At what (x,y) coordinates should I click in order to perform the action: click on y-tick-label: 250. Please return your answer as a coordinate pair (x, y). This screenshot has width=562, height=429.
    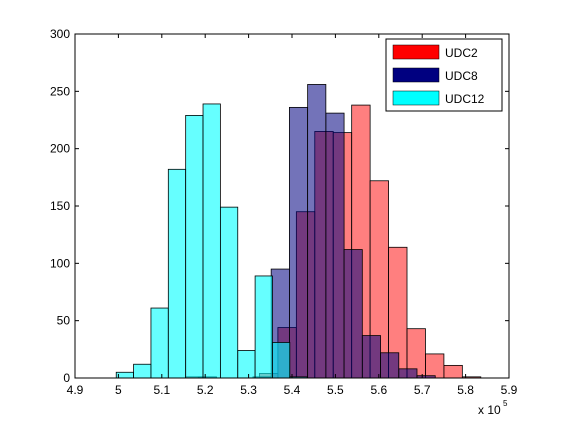
    Looking at the image, I should click on (60, 91).